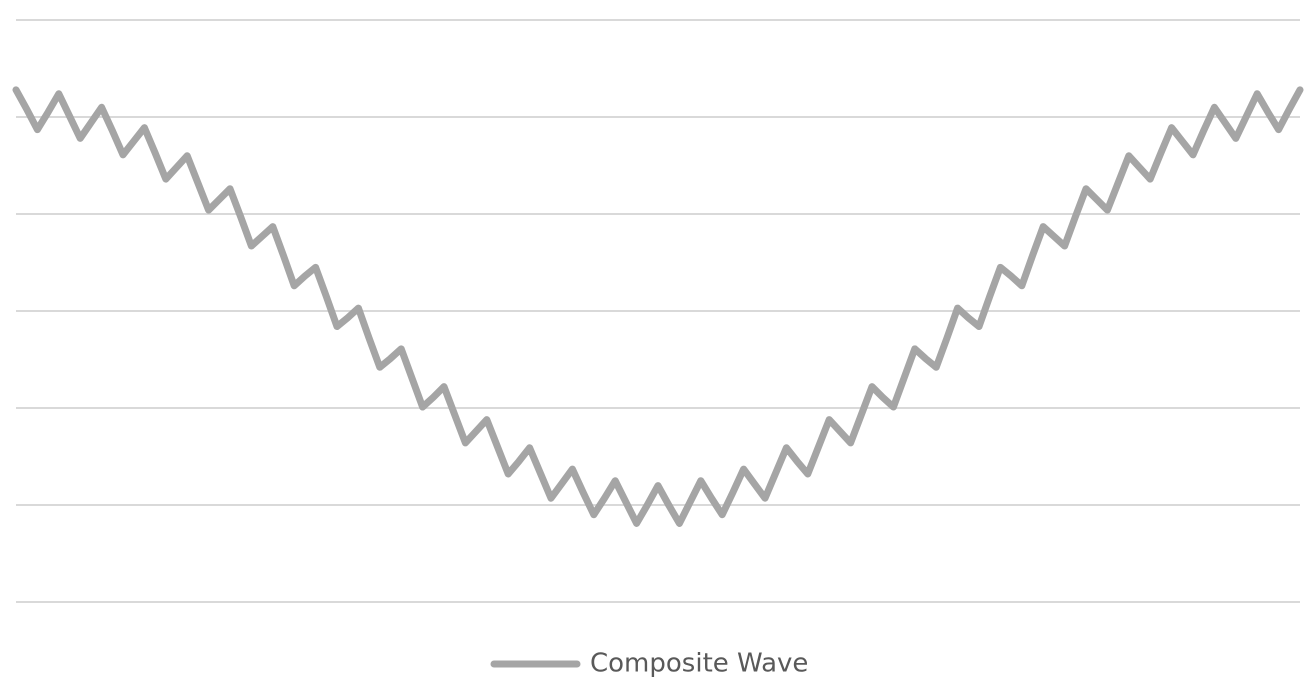 This screenshot has height=687, width=1314. Describe the element at coordinates (699, 664) in the screenshot. I see `legend-label: Composite Wave` at that location.